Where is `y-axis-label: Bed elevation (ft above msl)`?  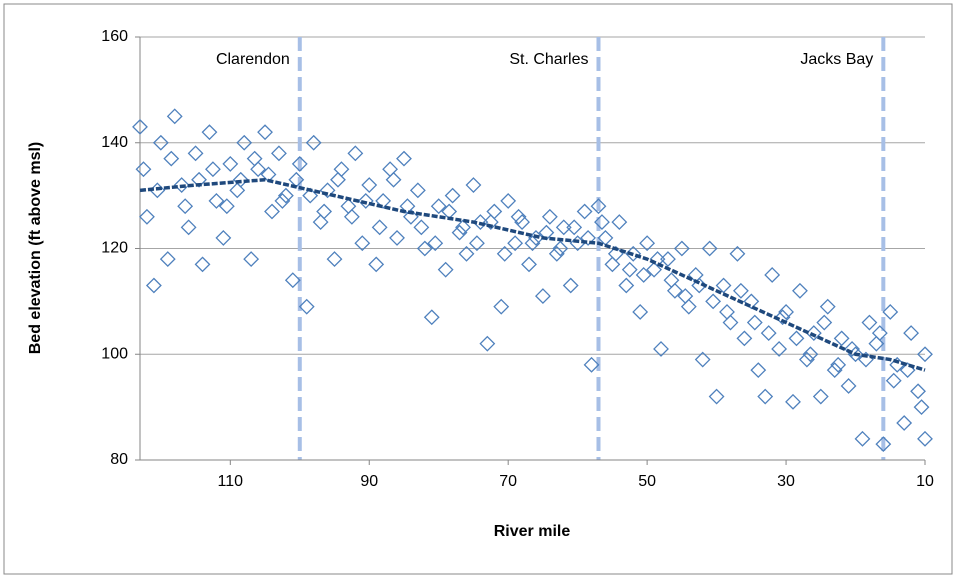
y-axis-label: Bed elevation (ft above msl) is located at coordinates (35, 248).